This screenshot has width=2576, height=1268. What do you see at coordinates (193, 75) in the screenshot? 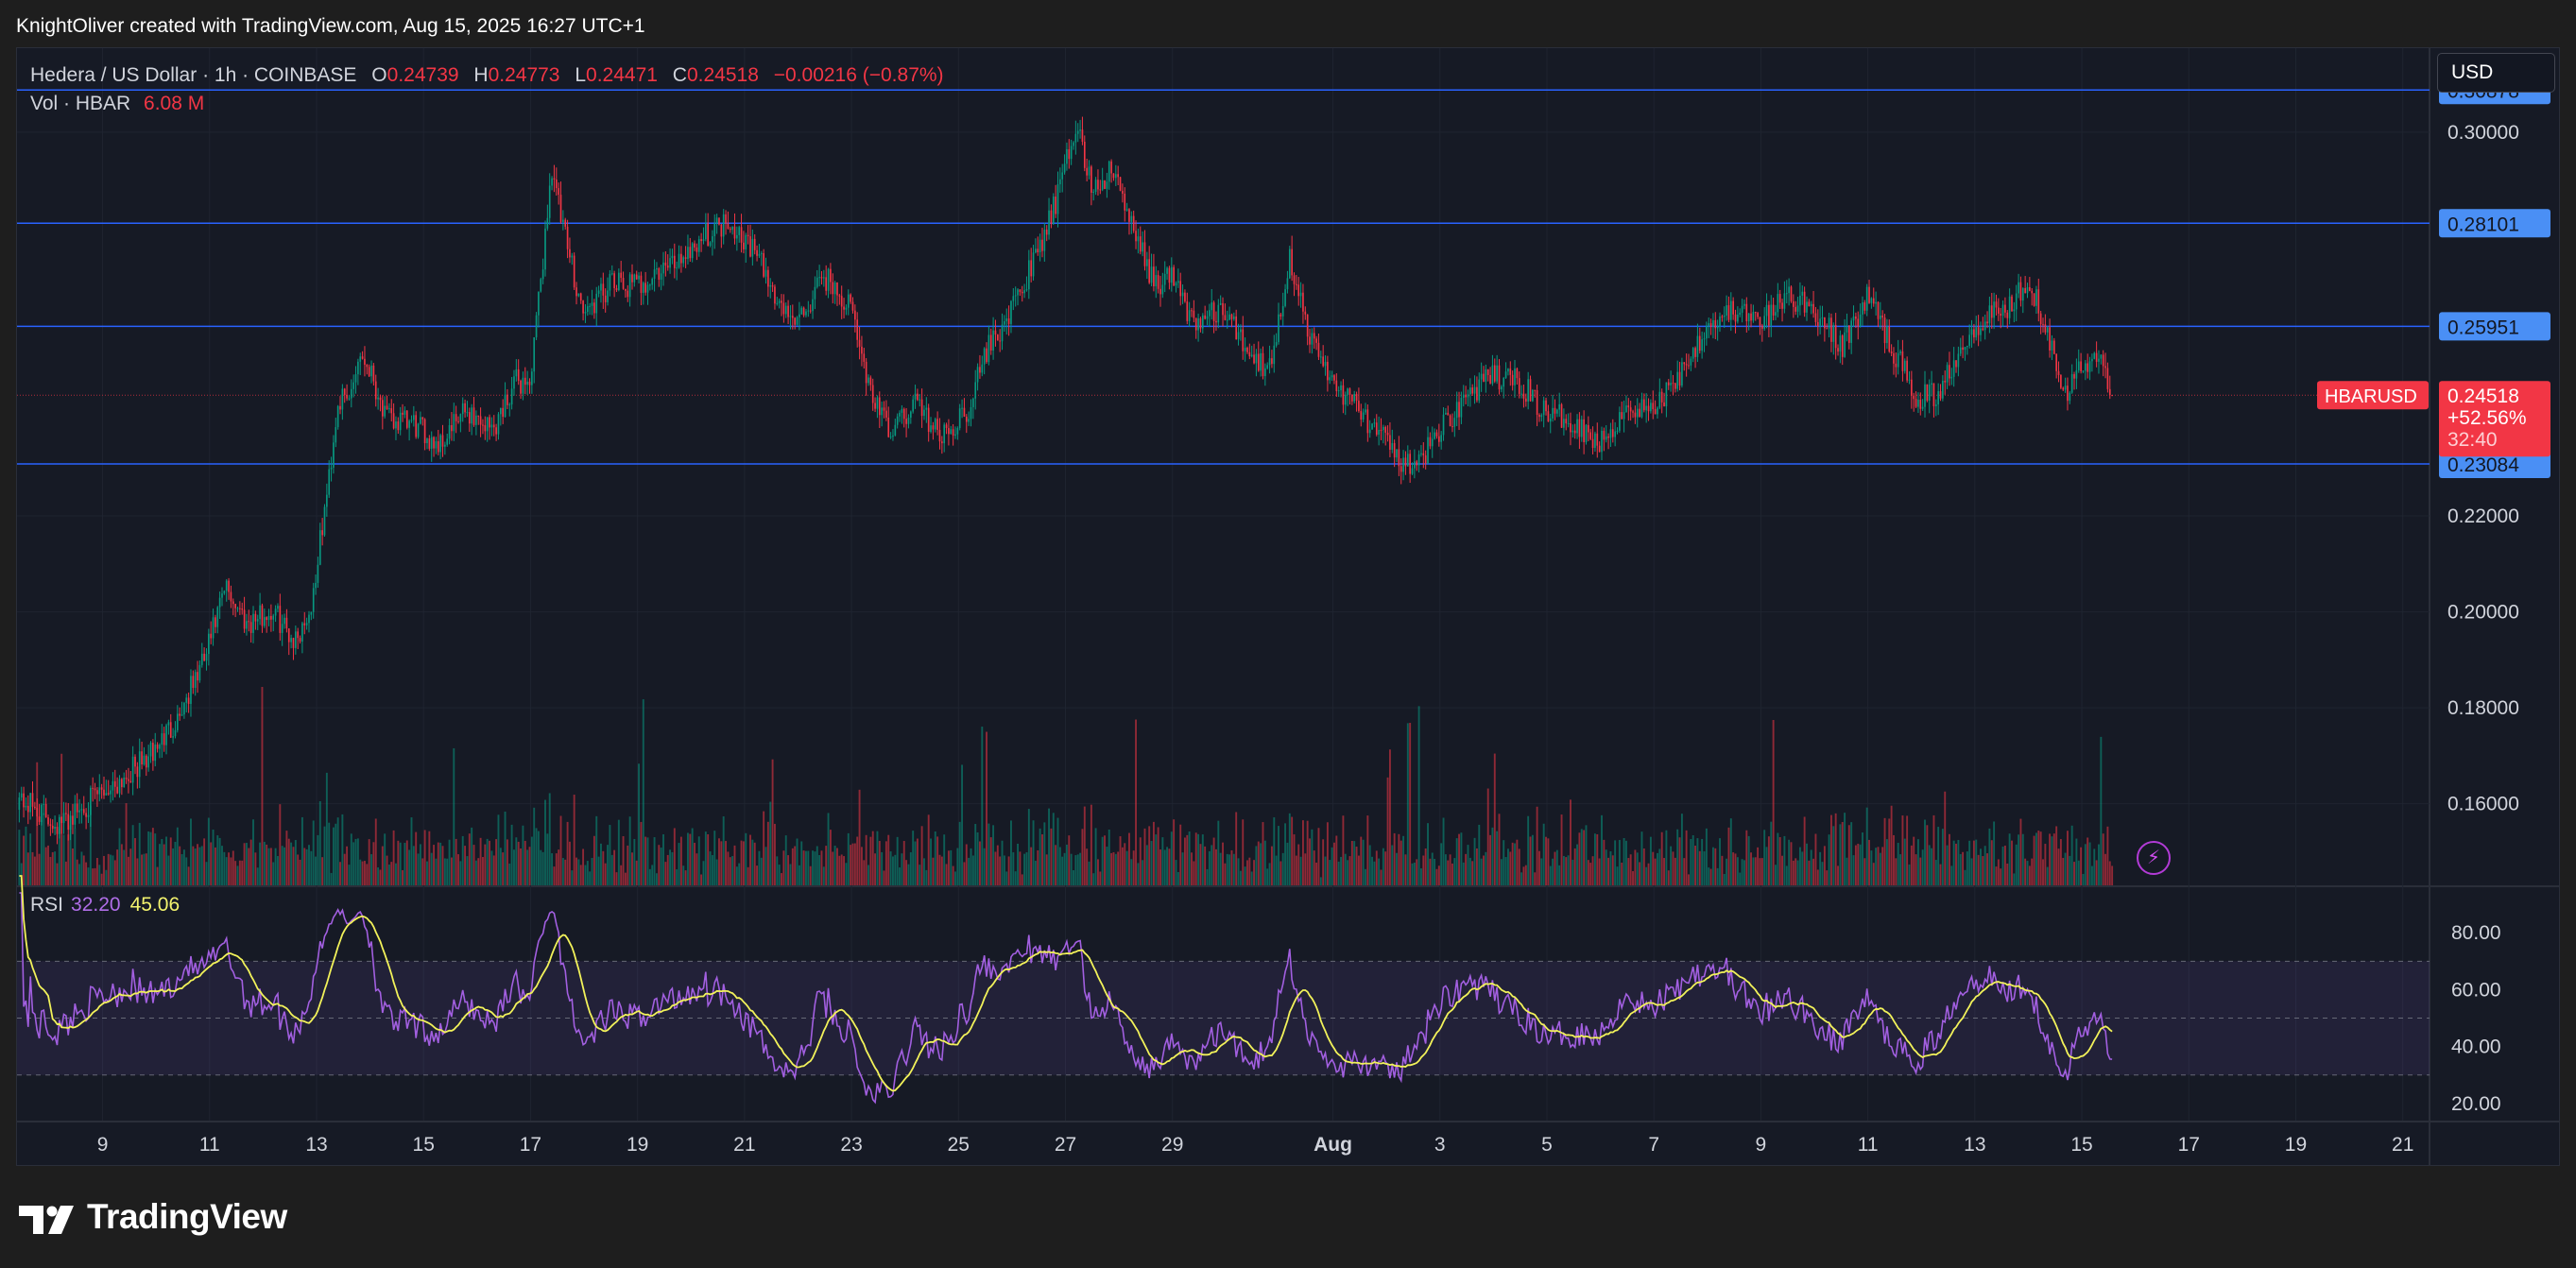
I see `symbol-name: Hedera / US Dollar · 1h · COINBASE` at bounding box center [193, 75].